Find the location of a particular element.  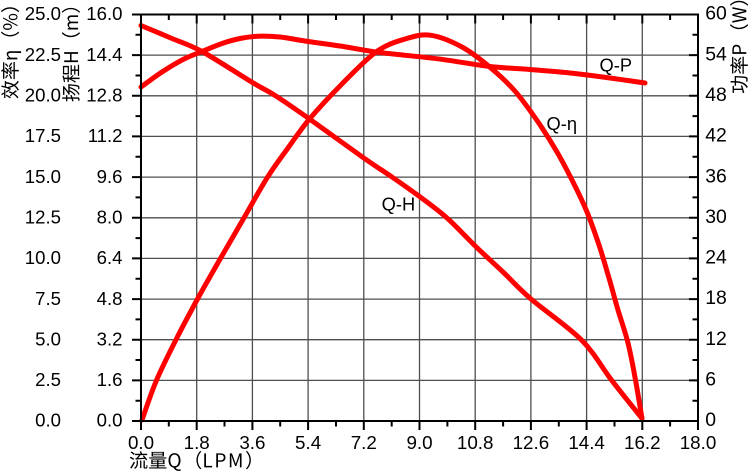

svg-text: 18 is located at coordinates (716, 298).